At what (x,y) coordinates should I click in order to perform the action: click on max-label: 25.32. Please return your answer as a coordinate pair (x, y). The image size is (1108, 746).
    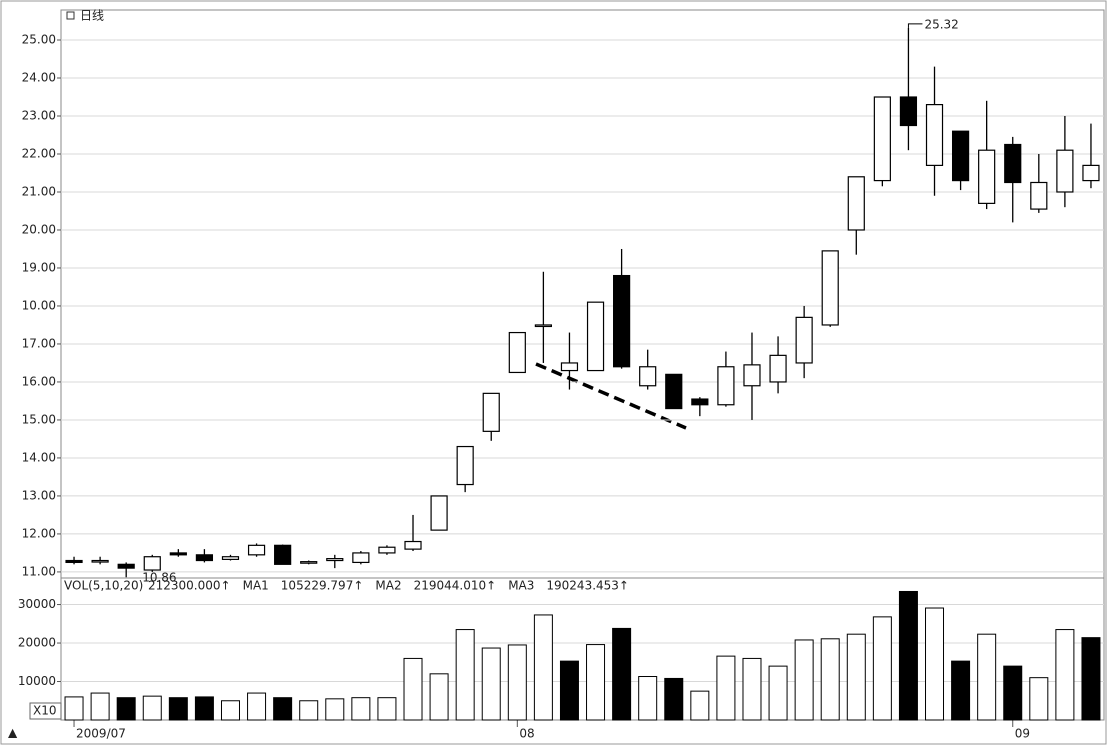
    Looking at the image, I should click on (941, 24).